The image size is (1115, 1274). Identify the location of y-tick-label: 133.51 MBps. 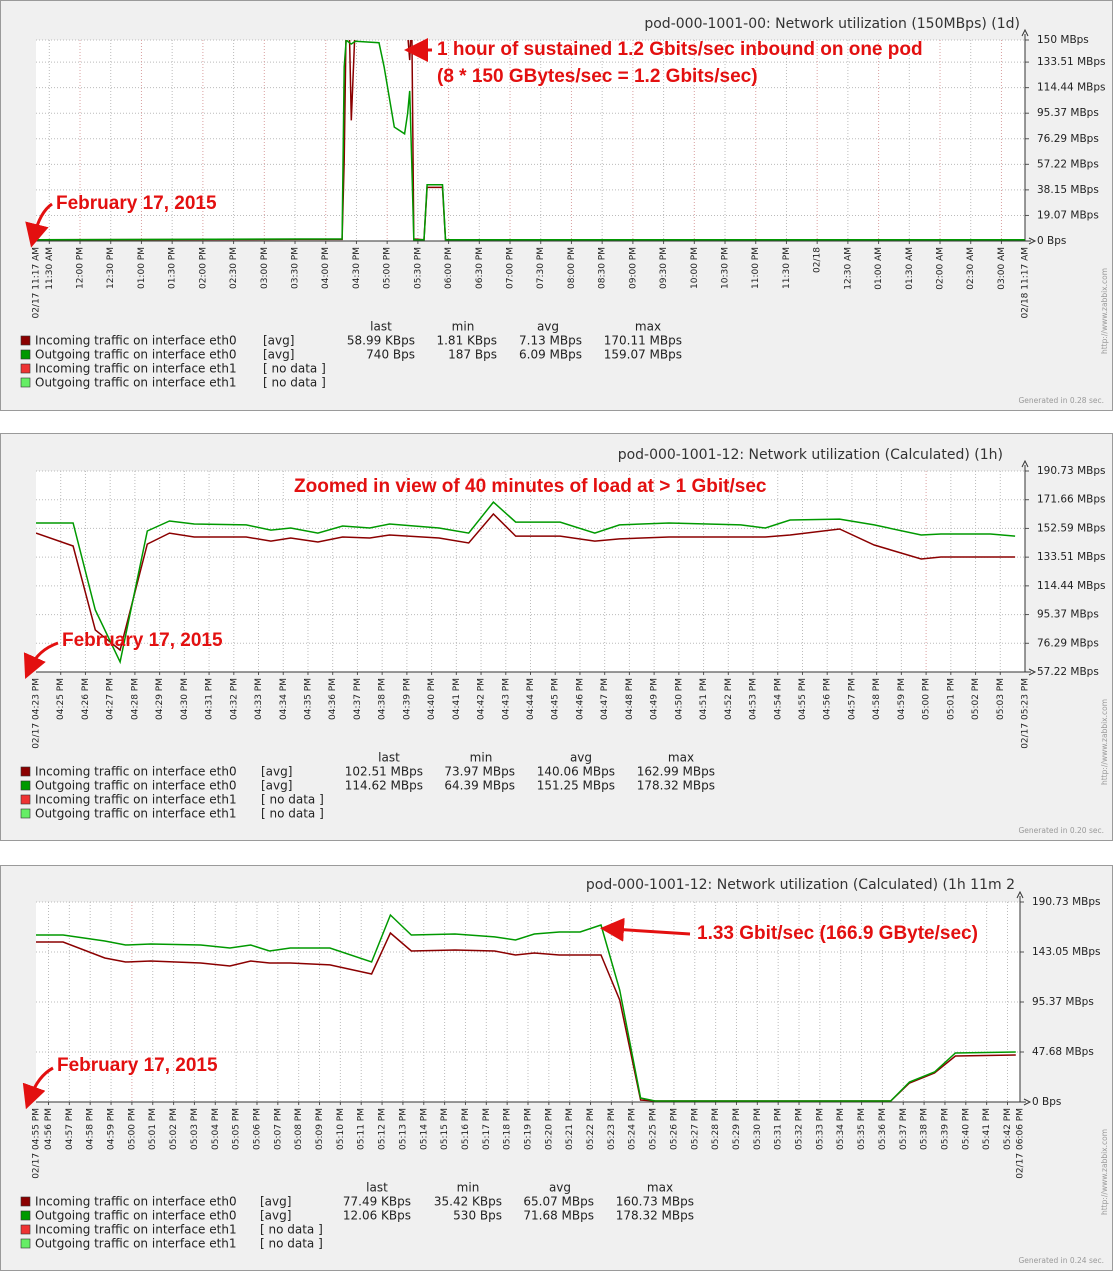
(1071, 62).